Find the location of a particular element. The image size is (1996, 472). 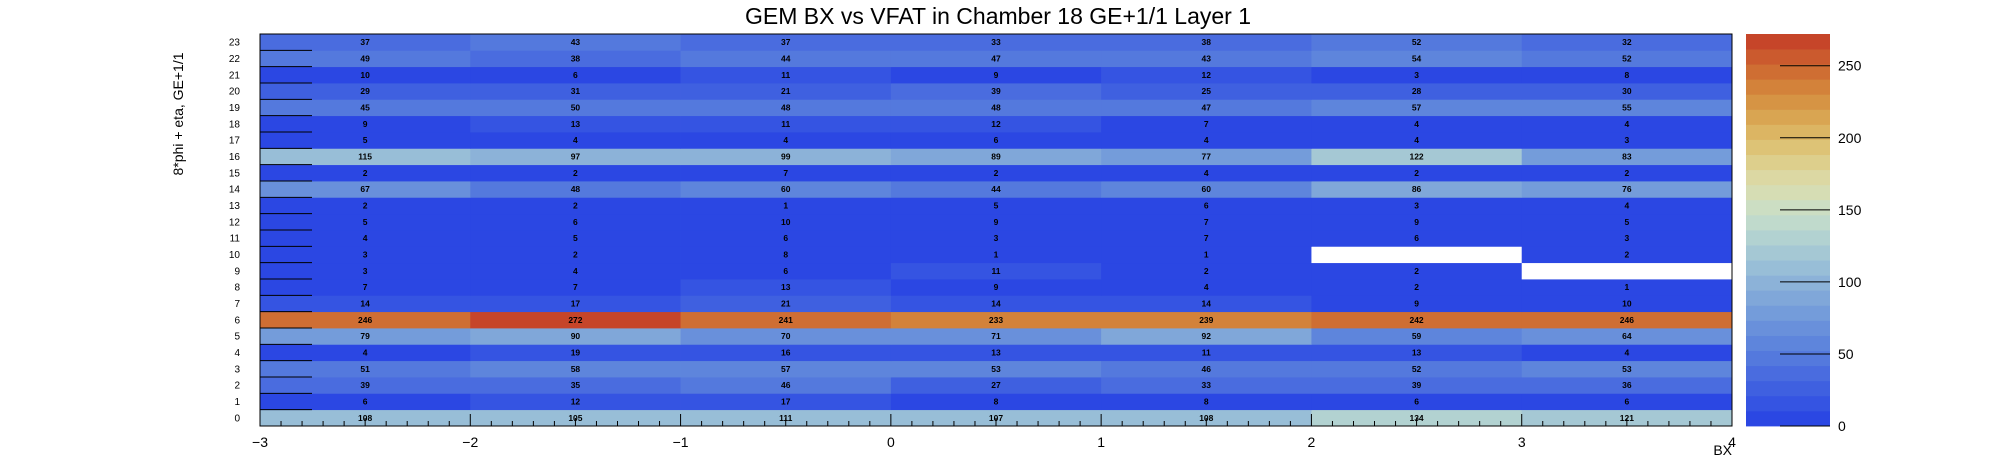

y-tick-label: 4 is located at coordinates (237, 353).